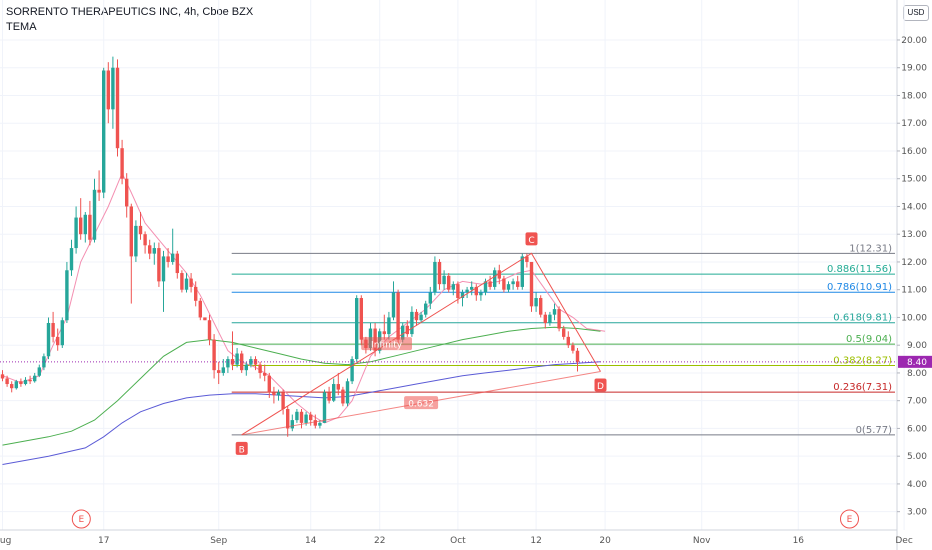 The height and width of the screenshot is (550, 932). What do you see at coordinates (914, 207) in the screenshot?
I see `price-tick-label: 14.00` at bounding box center [914, 207].